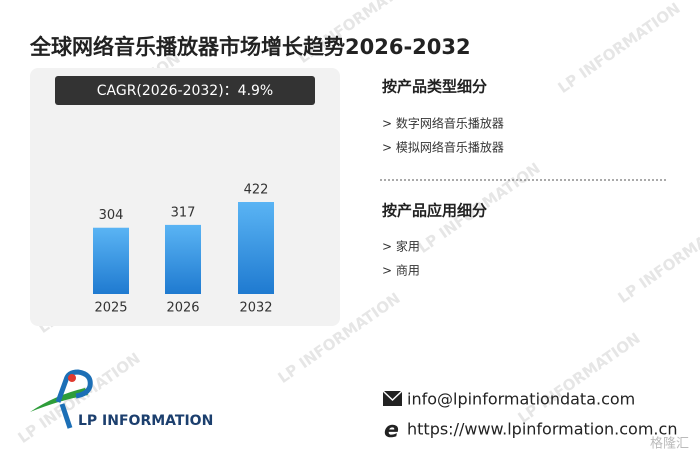 The image size is (700, 461). What do you see at coordinates (434, 211) in the screenshot?
I see `segment-title: 按产品应用细分` at bounding box center [434, 211].